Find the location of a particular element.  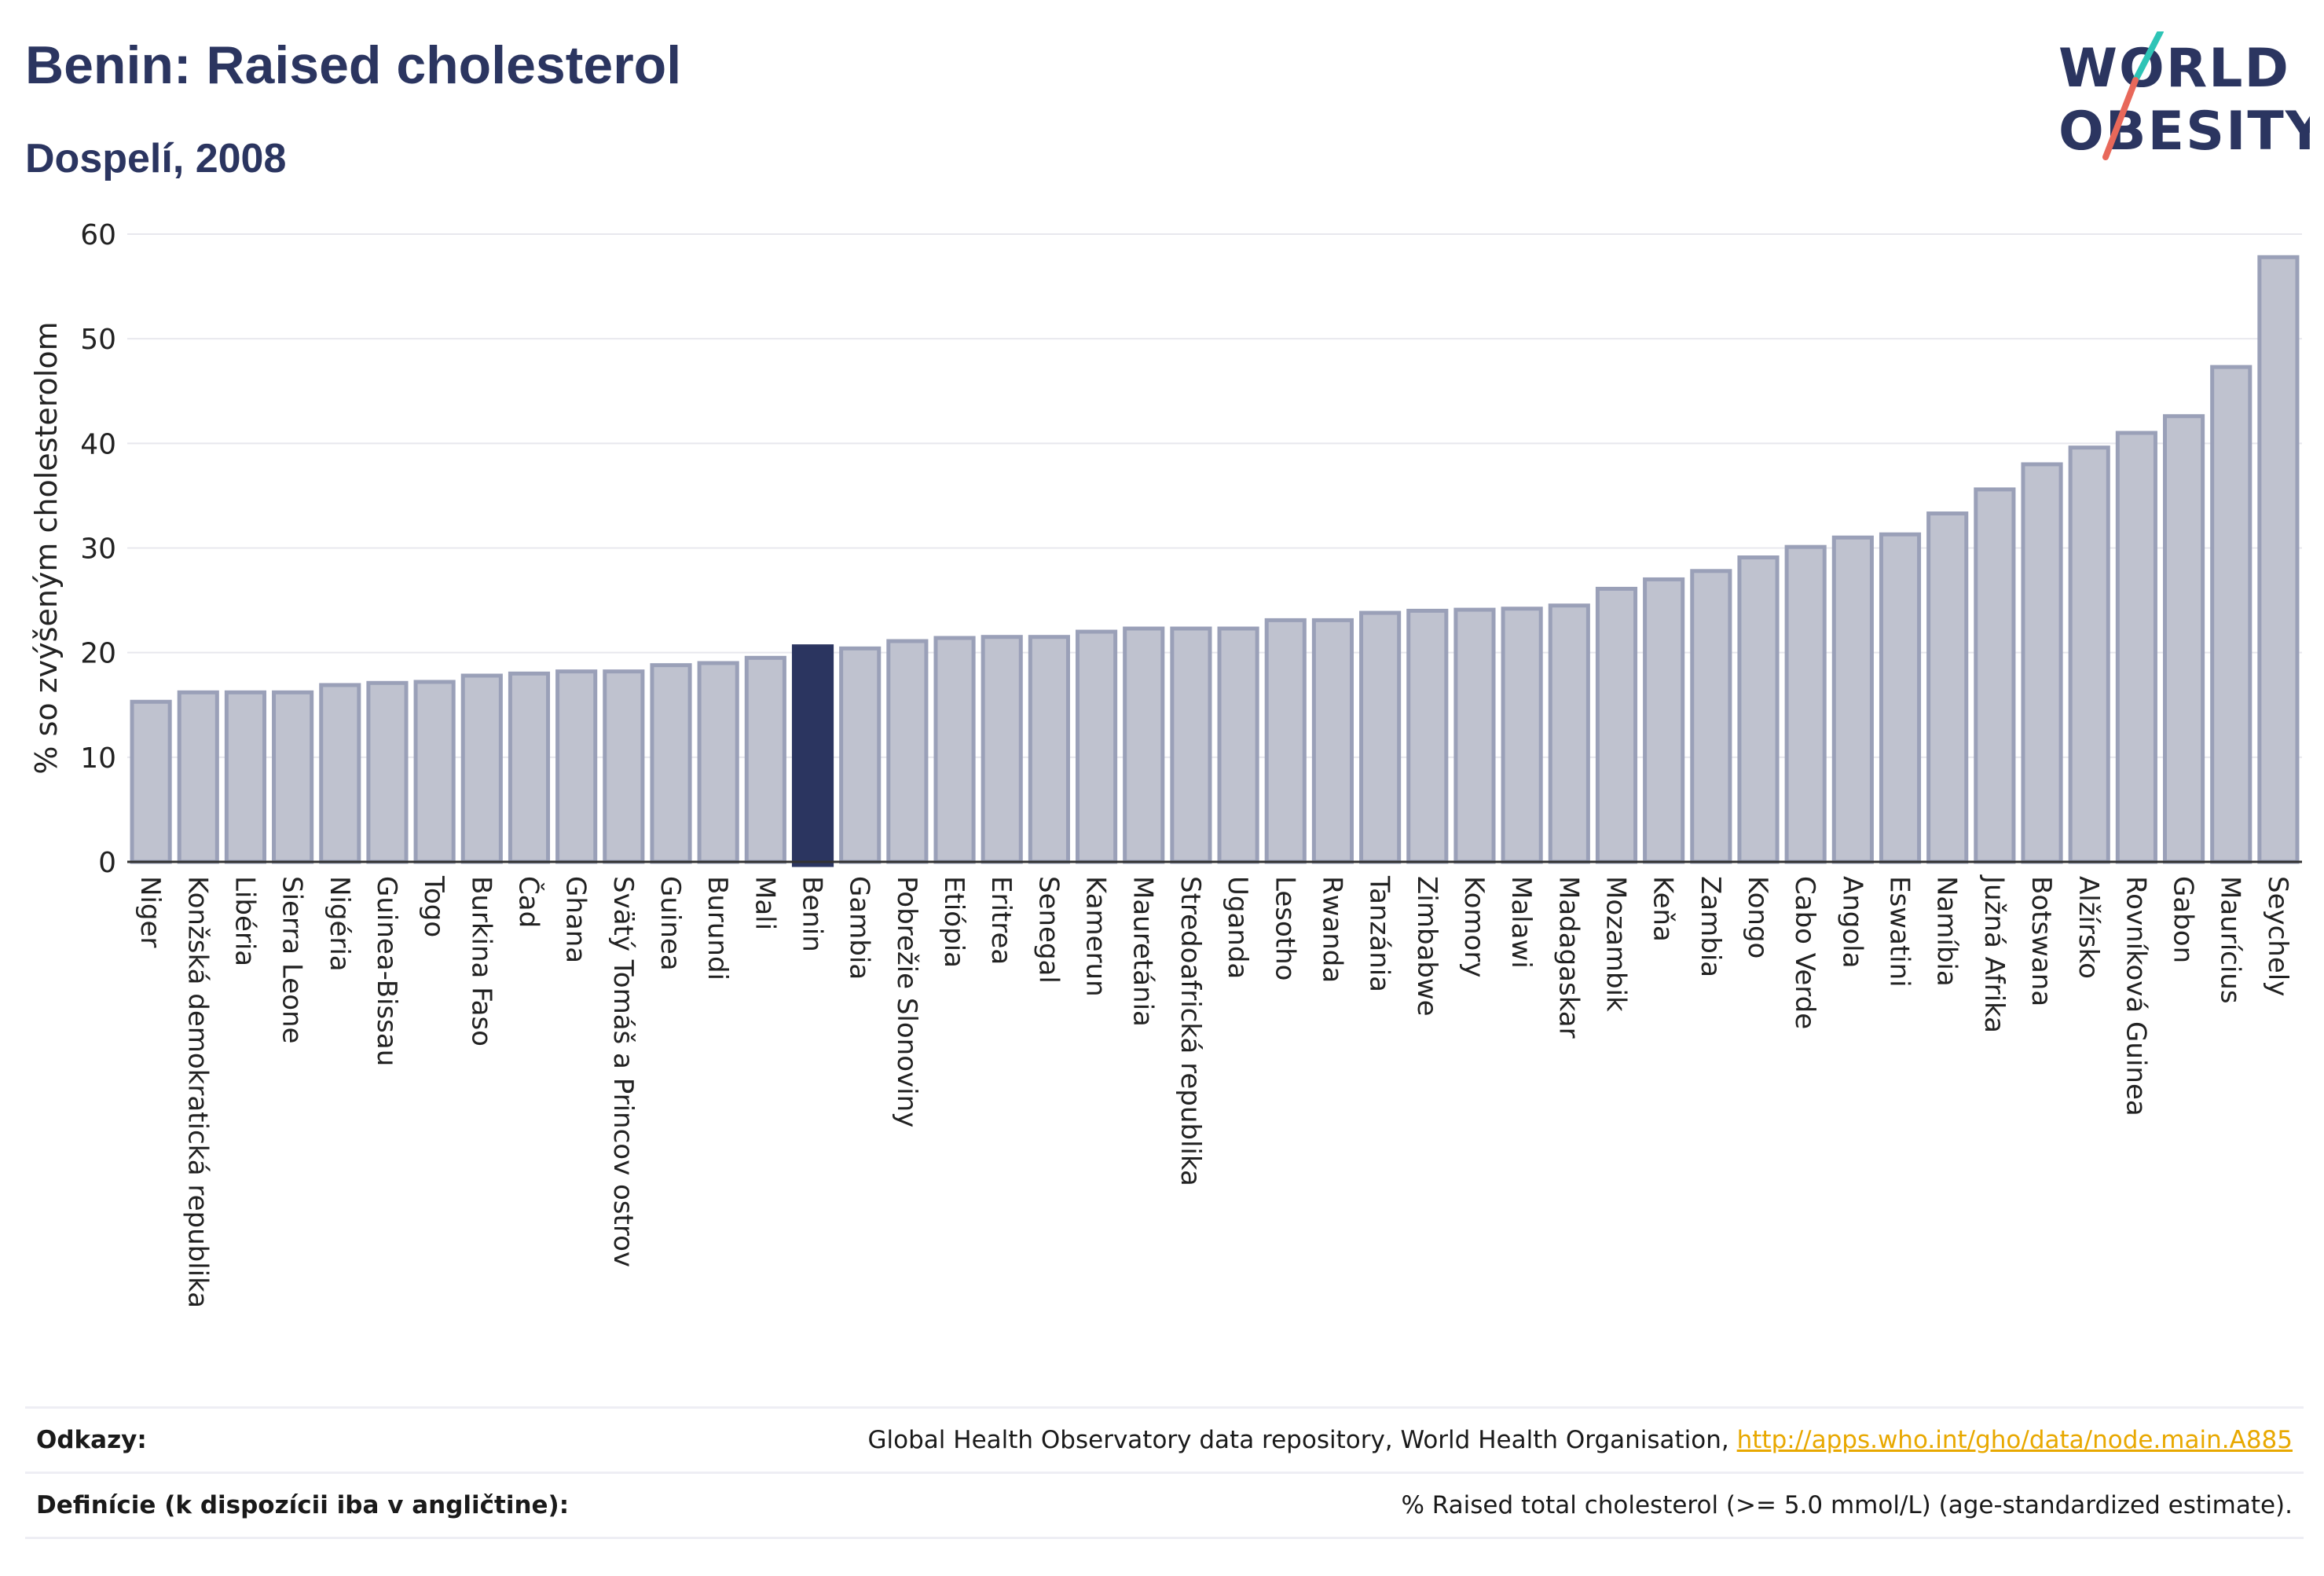

bar-guinea is located at coordinates (671, 763).